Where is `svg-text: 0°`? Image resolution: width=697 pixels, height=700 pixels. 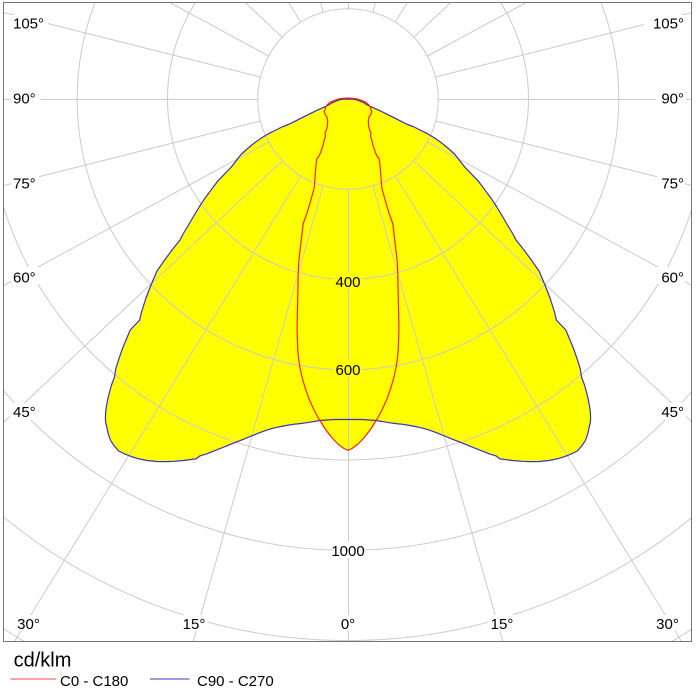 svg-text: 0° is located at coordinates (348, 624).